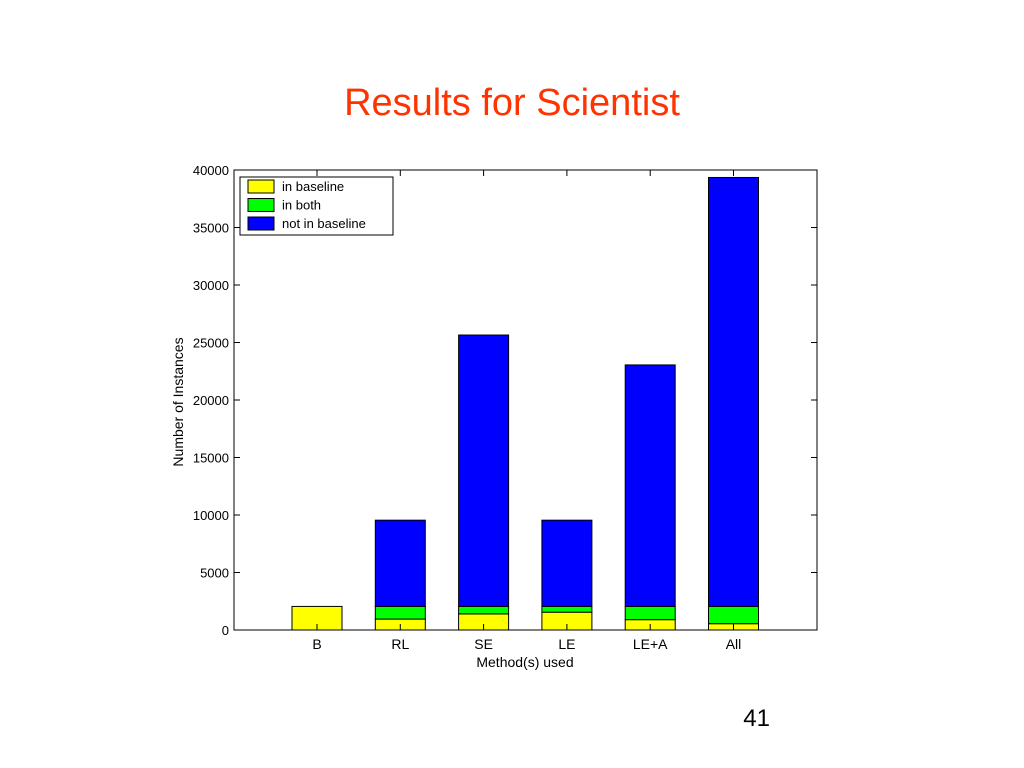 The image size is (1024, 768). What do you see at coordinates (512, 103) in the screenshot?
I see `slide-title: Results for Scientist` at bounding box center [512, 103].